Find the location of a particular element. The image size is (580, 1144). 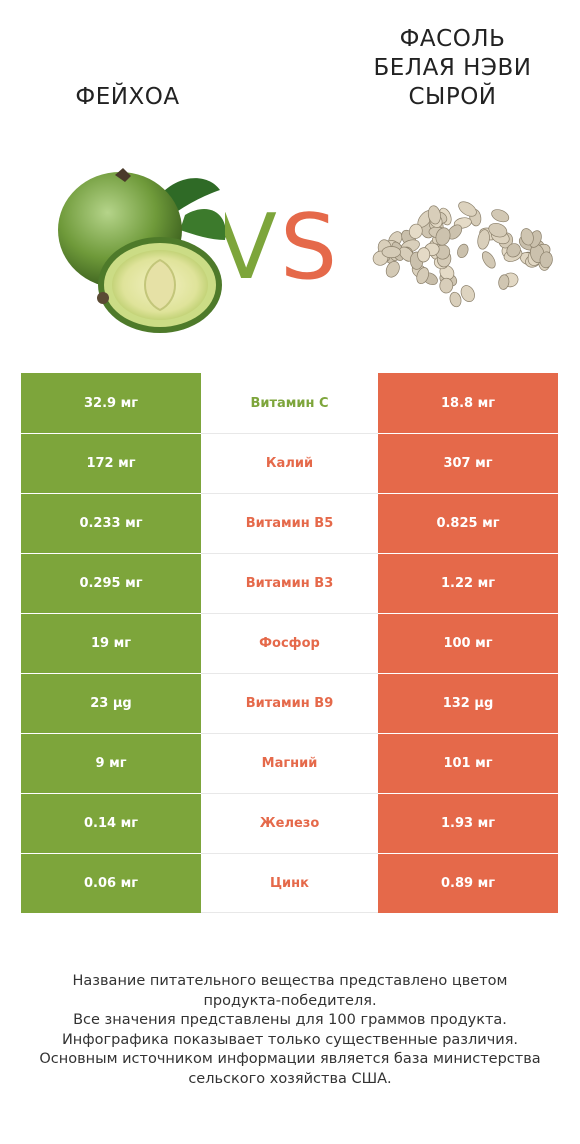

left-value-cell: 19 мг is located at coordinates (111, 643).